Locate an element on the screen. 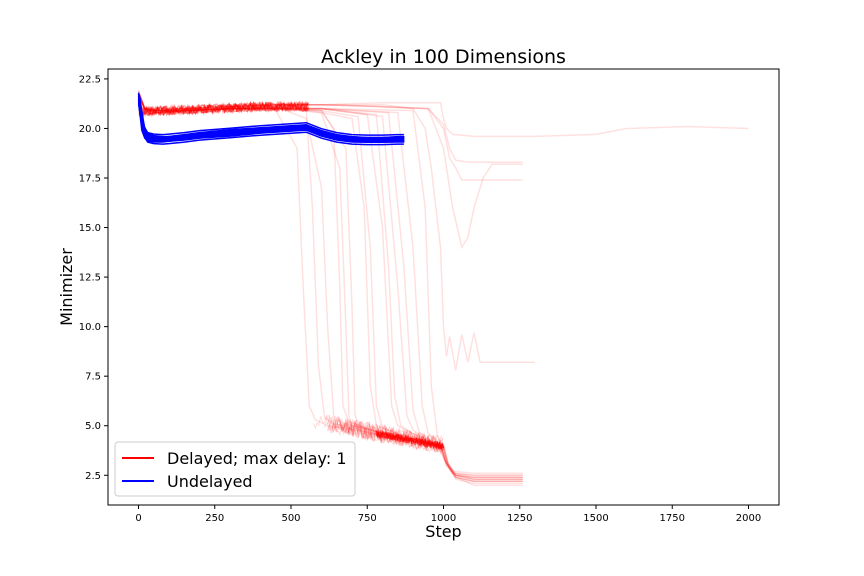 This screenshot has width=864, height=576. y-axis: 2.5 5.0 7.5 10.0 12.5 15.0 17.5 20.0 22.5 is located at coordinates (93, 278).